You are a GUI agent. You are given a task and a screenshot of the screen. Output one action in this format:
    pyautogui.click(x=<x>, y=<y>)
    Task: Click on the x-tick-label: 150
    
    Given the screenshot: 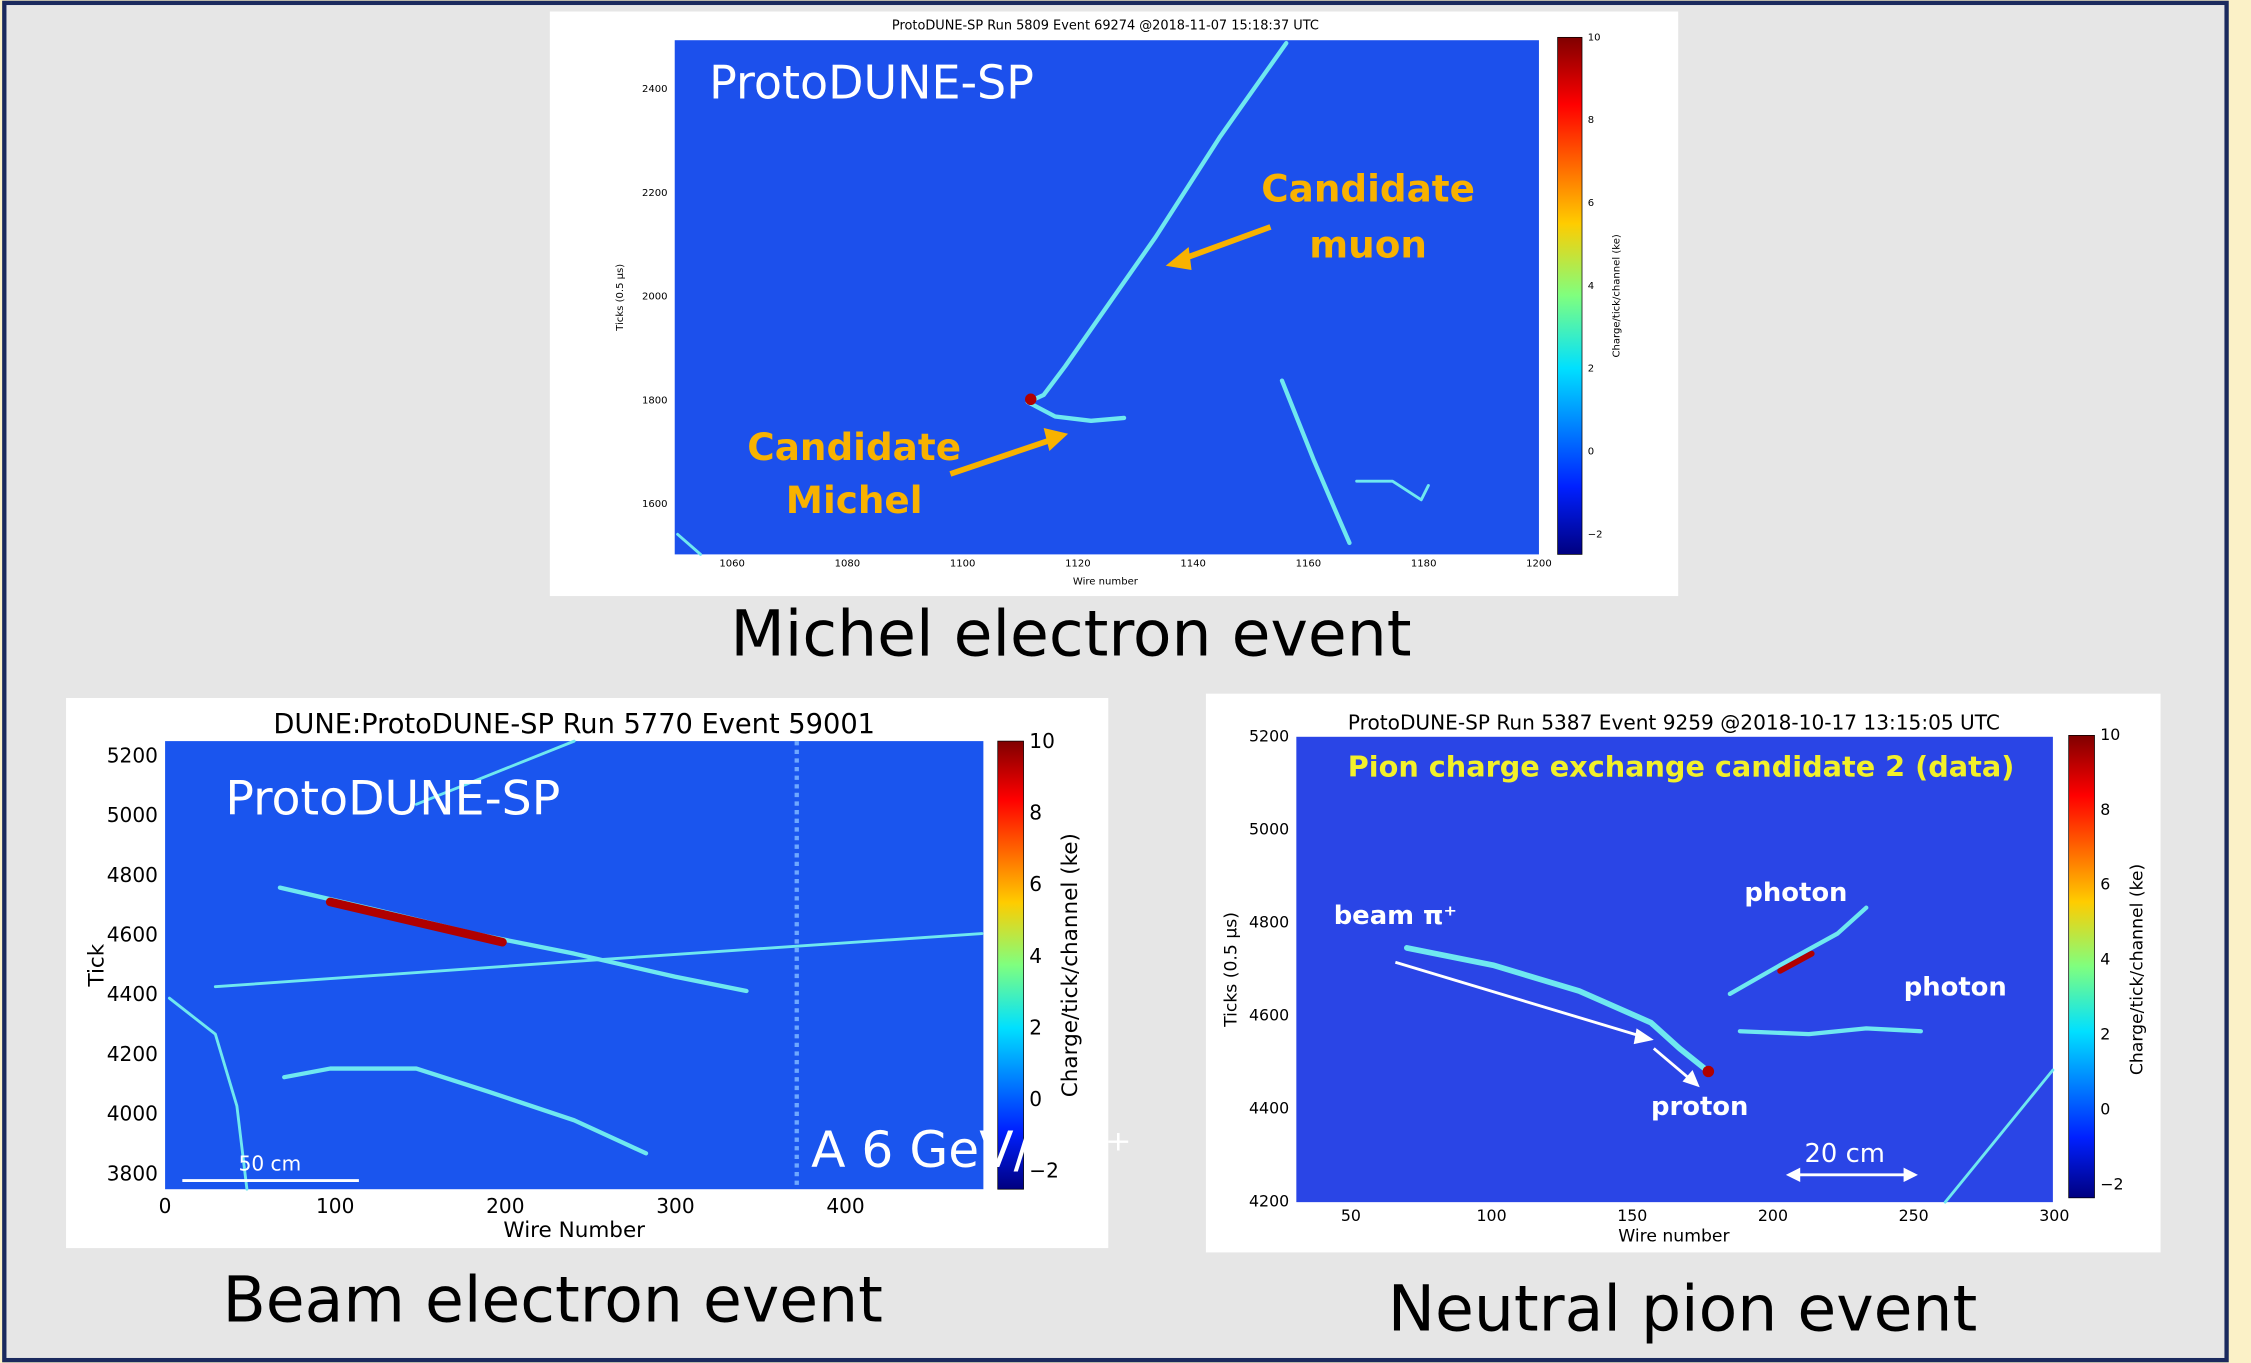 What is the action you would take?
    pyautogui.click(x=1632, y=1215)
    